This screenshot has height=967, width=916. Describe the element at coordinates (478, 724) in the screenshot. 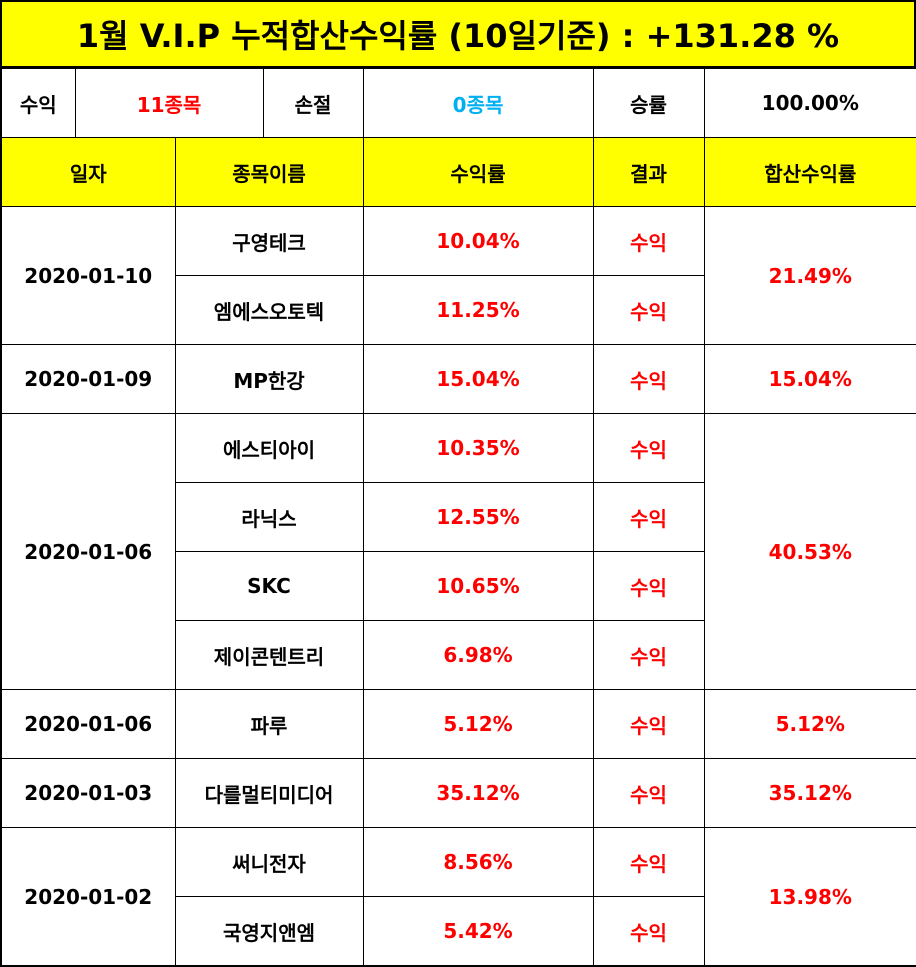

I see `return-cell: 5.12%` at that location.